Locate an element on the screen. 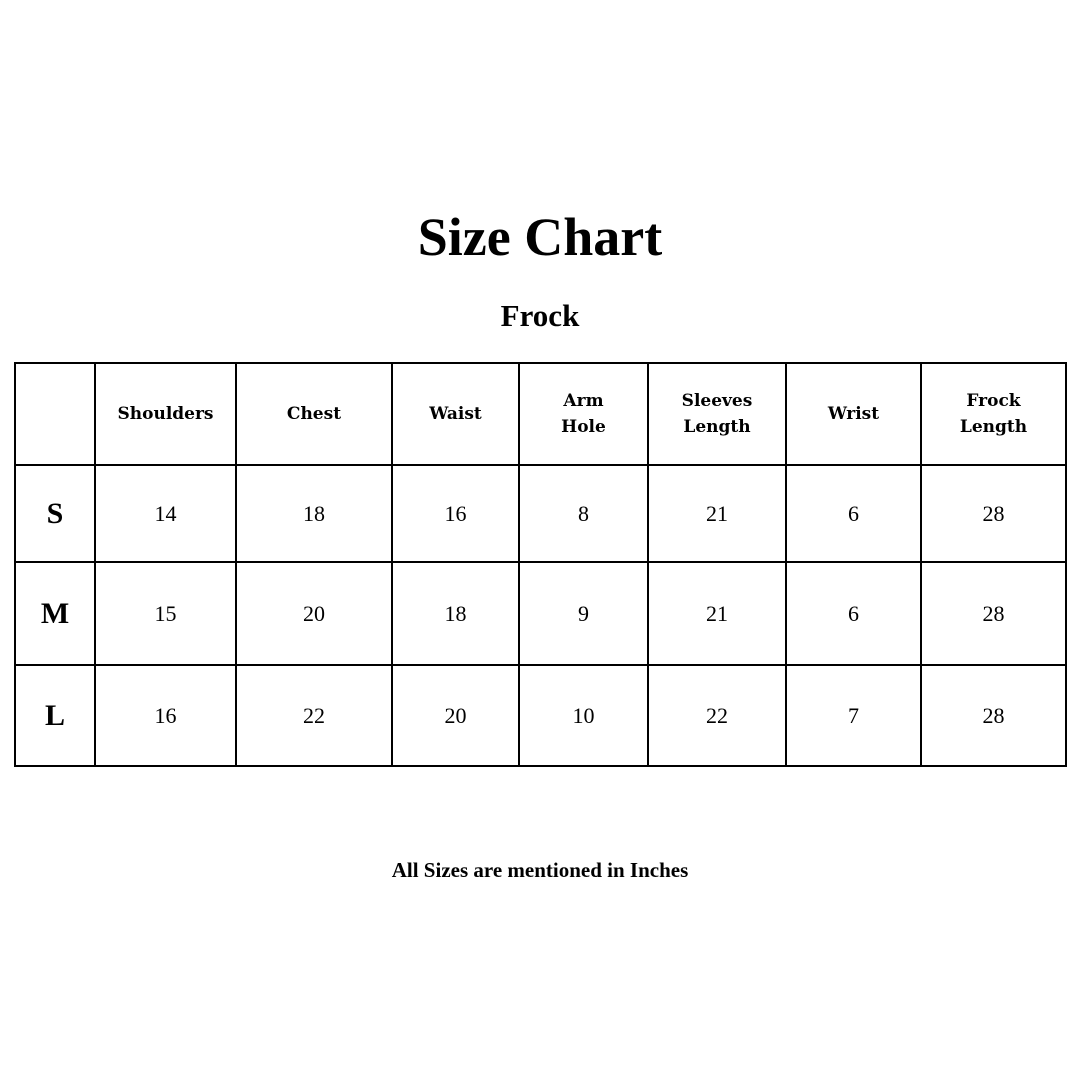  table-cell: 8 is located at coordinates (583, 513).